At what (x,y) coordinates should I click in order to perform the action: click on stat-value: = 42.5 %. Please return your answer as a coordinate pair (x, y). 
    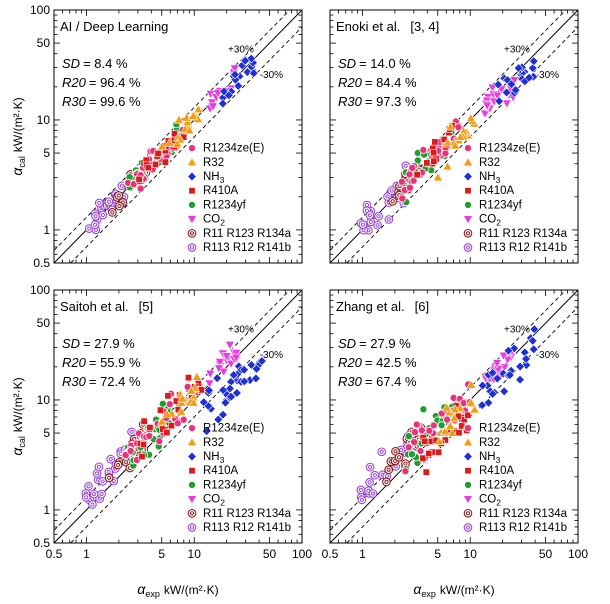
    Looking at the image, I should click on (391, 362).